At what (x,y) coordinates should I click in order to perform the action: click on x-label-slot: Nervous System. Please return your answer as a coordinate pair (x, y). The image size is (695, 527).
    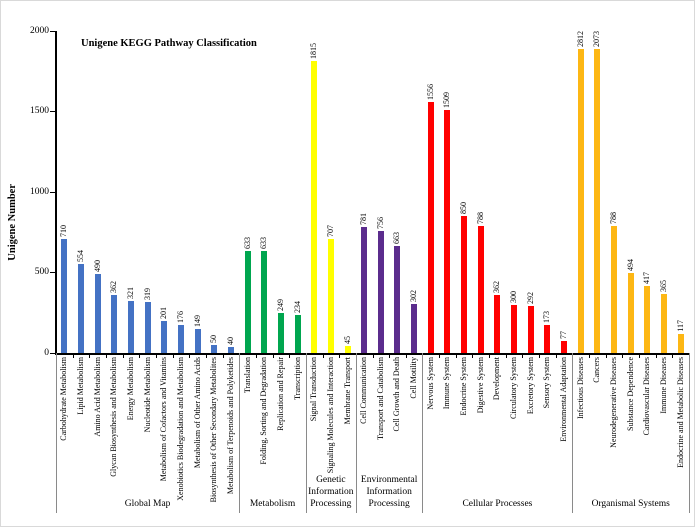
    Looking at the image, I should click on (430, 399).